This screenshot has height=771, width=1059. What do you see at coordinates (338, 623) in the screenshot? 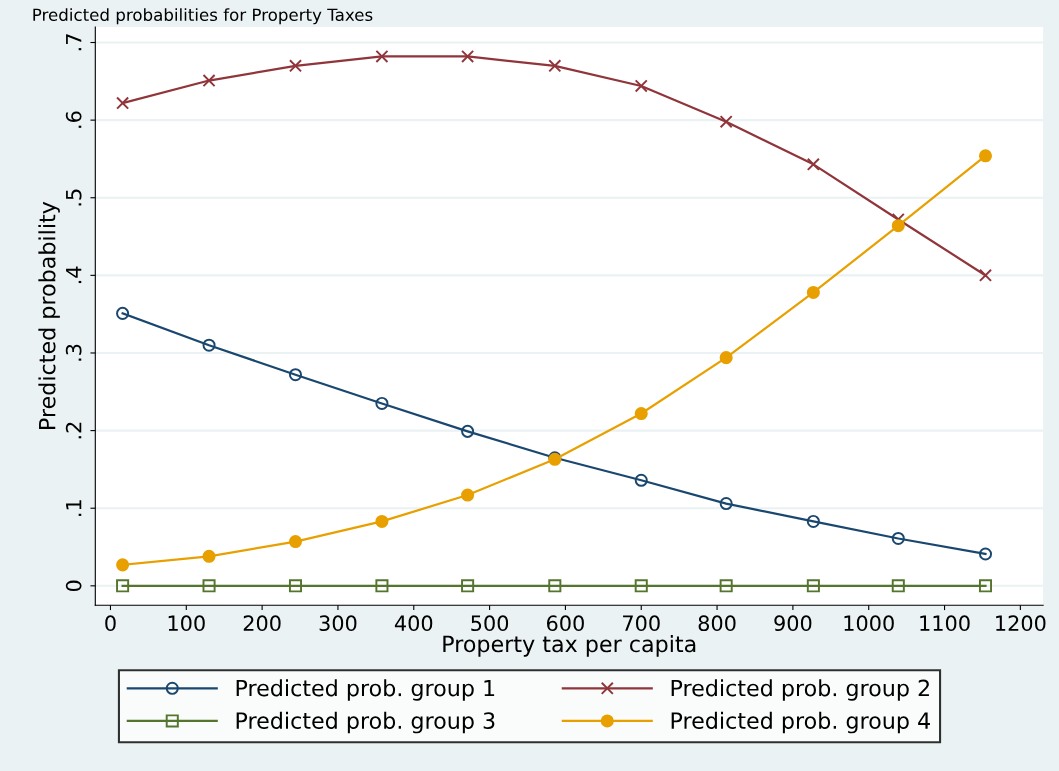
I see `x-tick-label: 300` at bounding box center [338, 623].